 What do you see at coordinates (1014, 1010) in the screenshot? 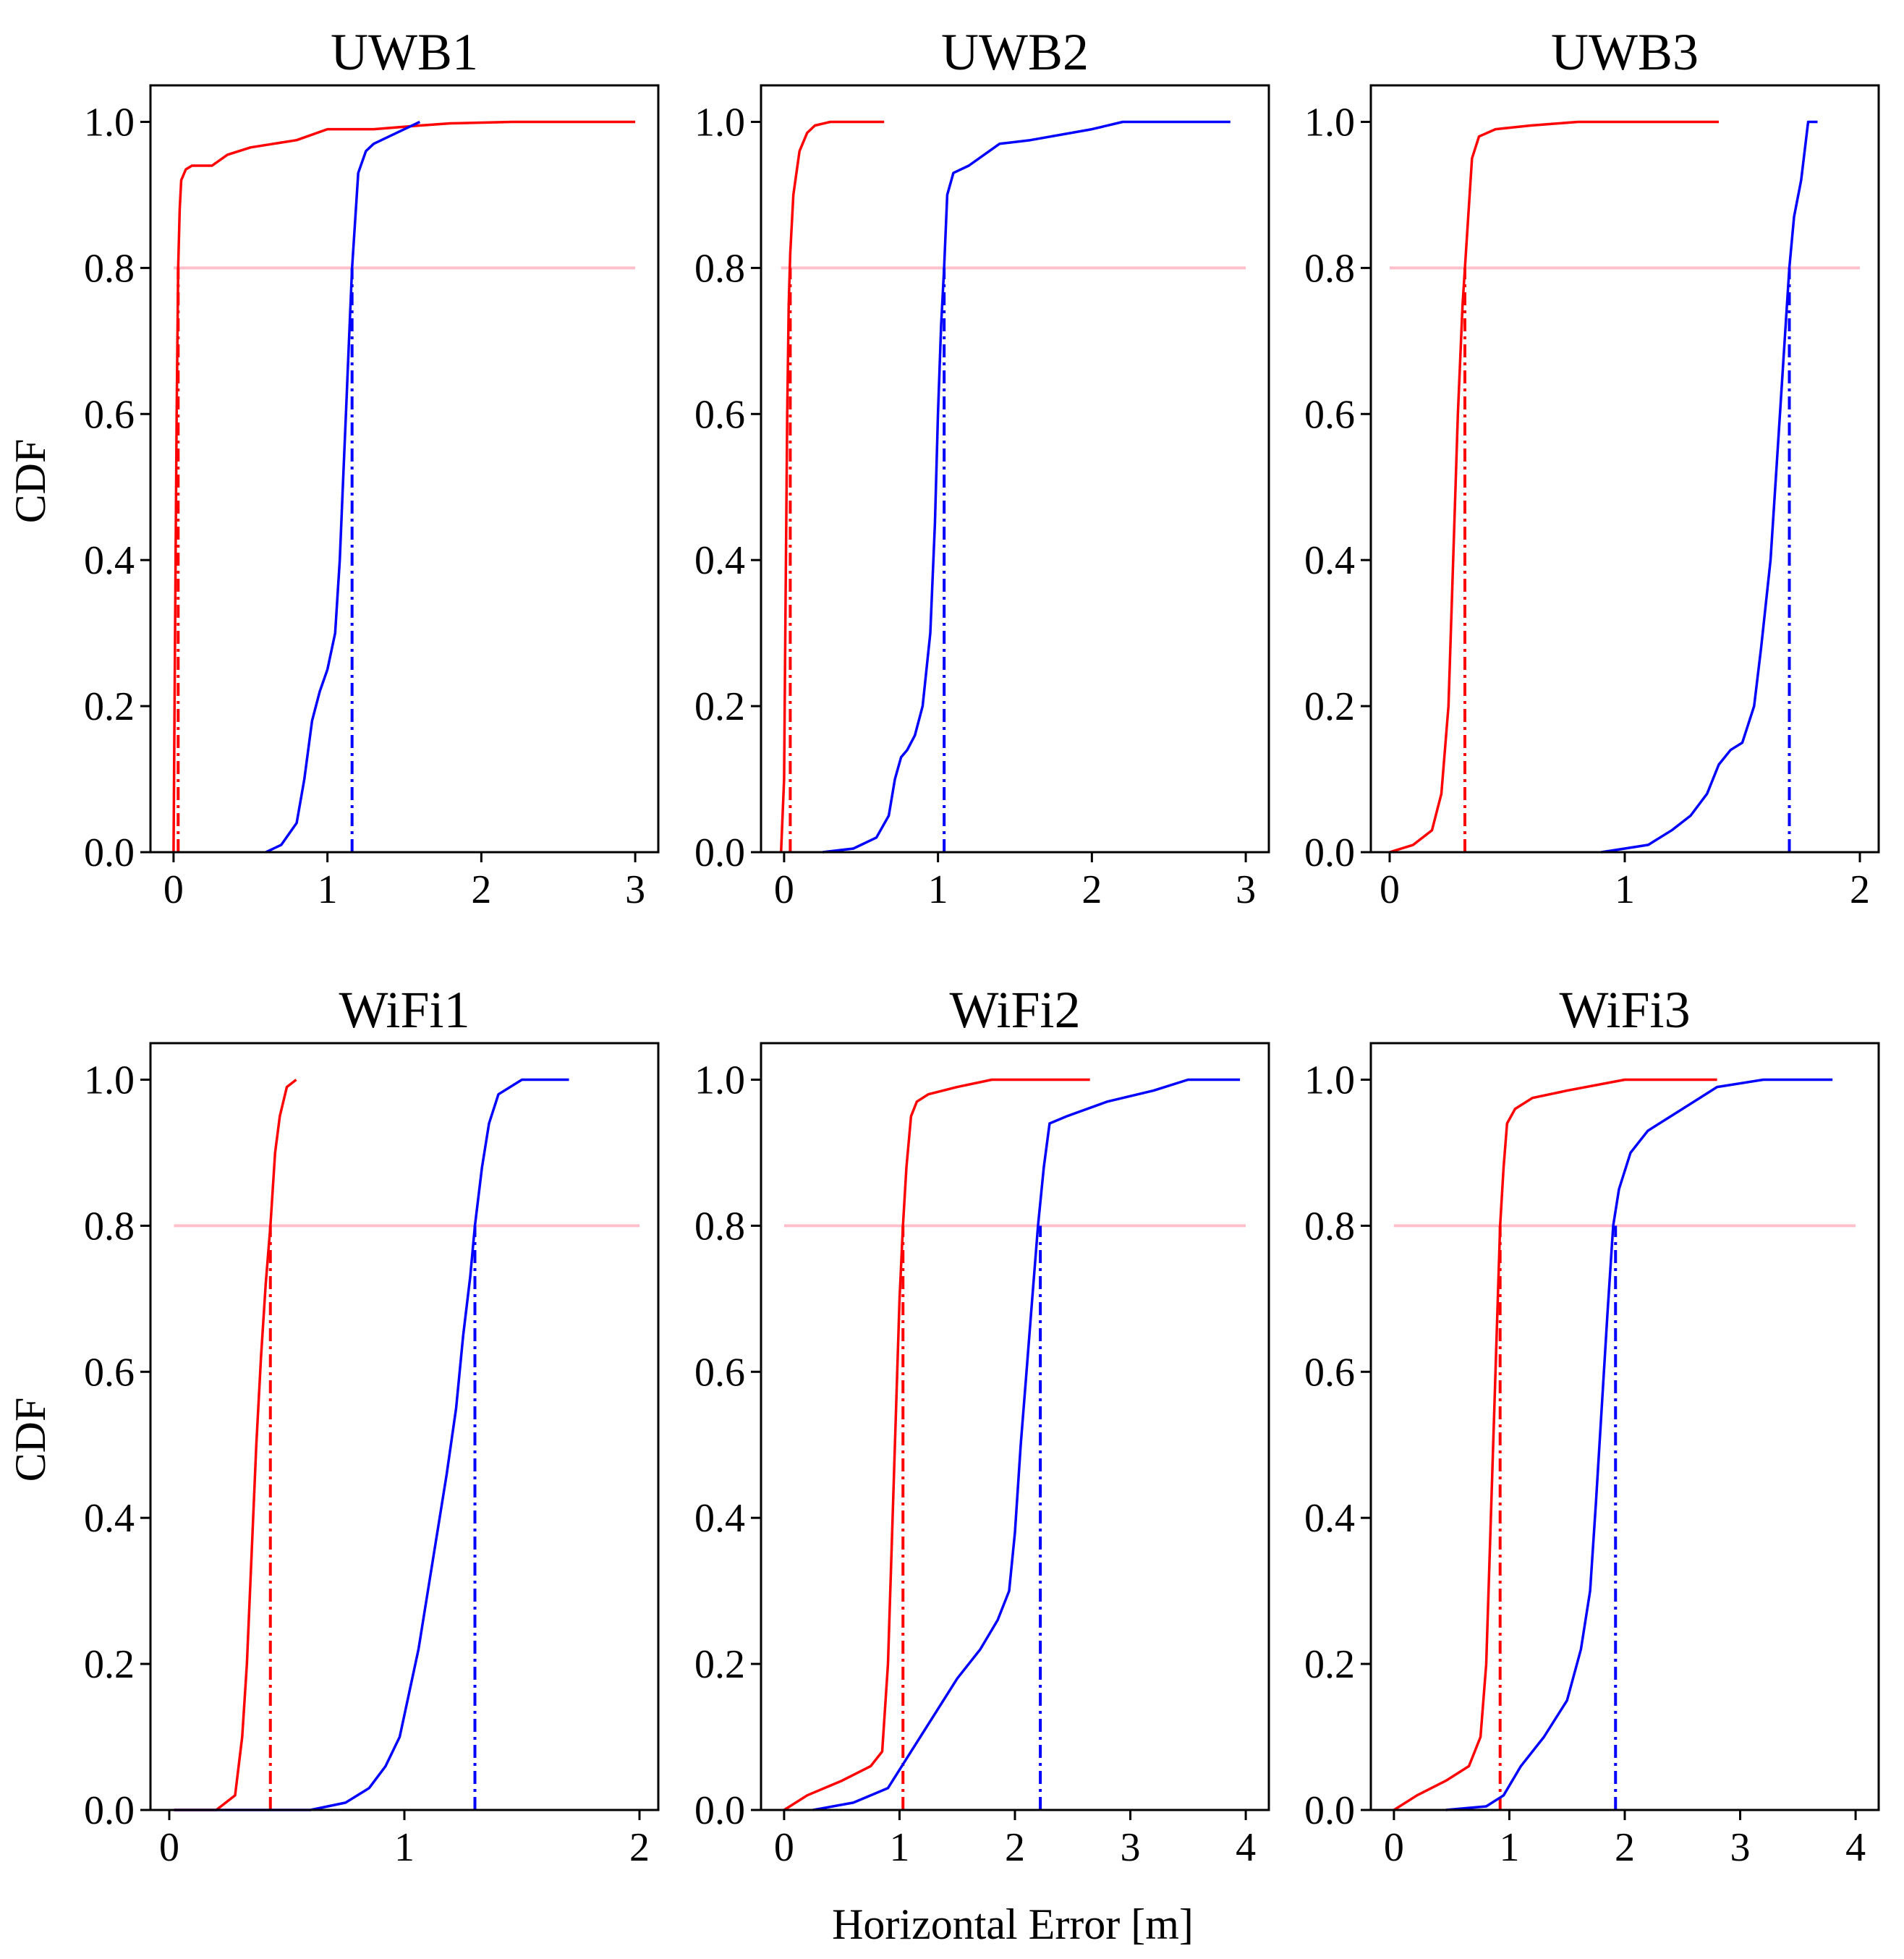
I see `subplot-title: WiFi2` at bounding box center [1014, 1010].